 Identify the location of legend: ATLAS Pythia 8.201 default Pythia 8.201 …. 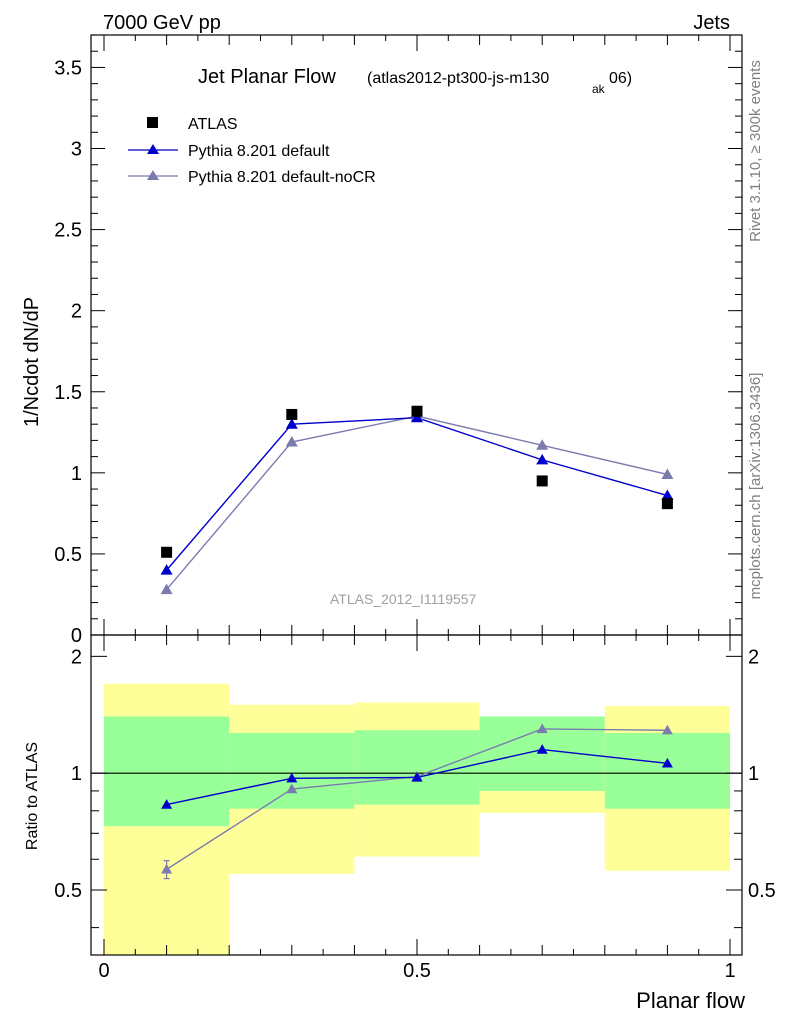
(252, 151).